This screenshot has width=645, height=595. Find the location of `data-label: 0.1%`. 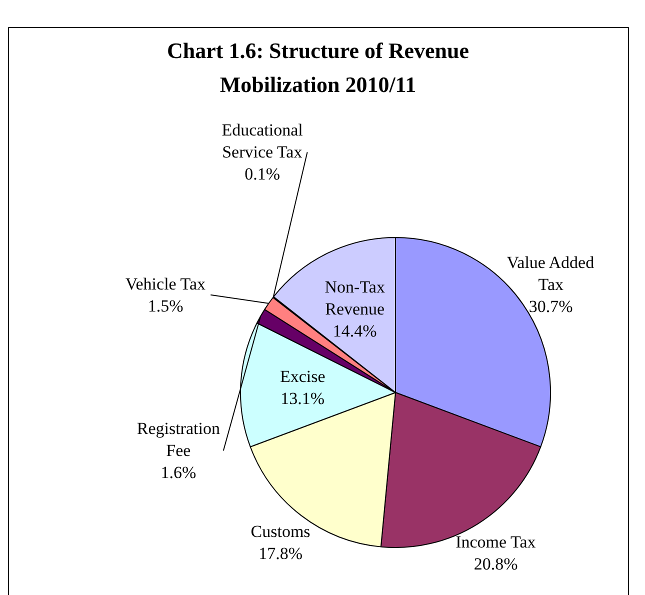

data-label: 0.1% is located at coordinates (262, 174).